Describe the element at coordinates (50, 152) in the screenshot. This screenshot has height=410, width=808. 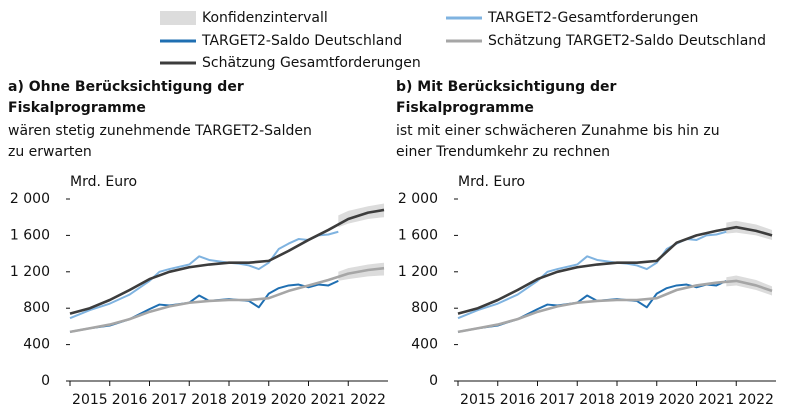
I see `panel-subtitle: zu erwarten` at that location.